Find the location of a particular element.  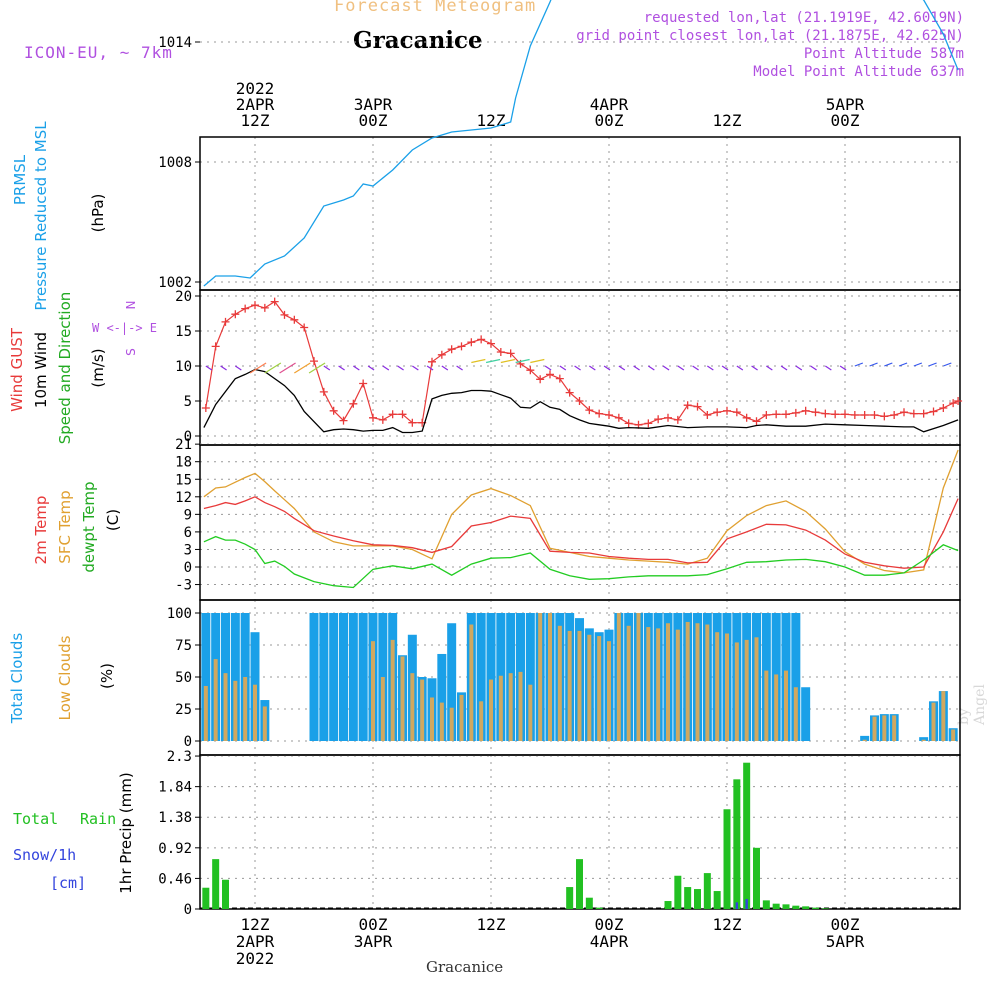

time-label-top: 3APR is located at coordinates (373, 104).